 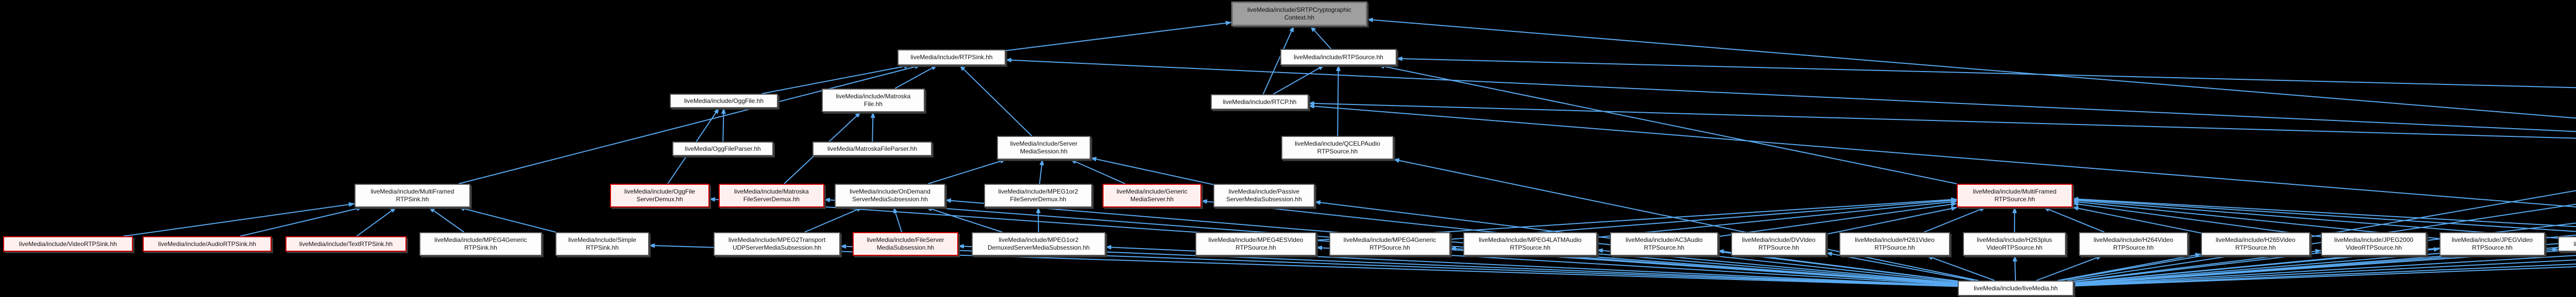 What do you see at coordinates (890, 191) in the screenshot?
I see `node-label-line: liveMedia/include/OnDemand` at bounding box center [890, 191].